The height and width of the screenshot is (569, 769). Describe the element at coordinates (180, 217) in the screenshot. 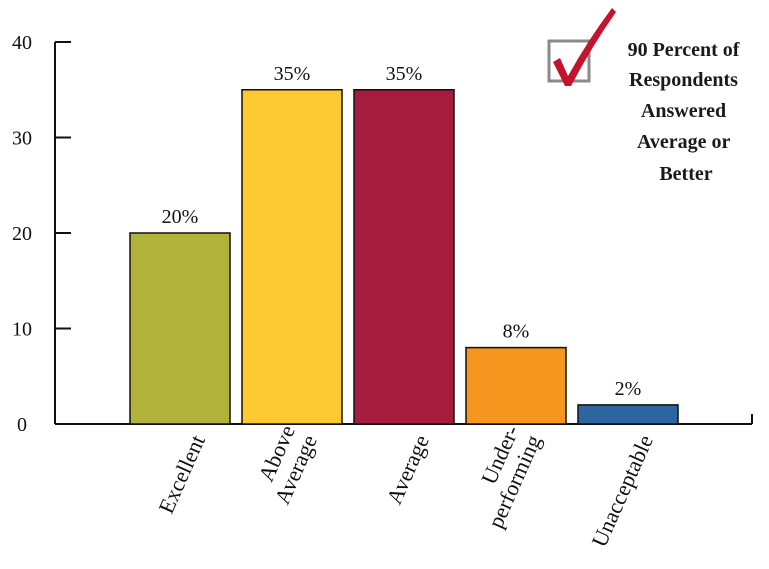

I see `data-label: 20%` at that location.